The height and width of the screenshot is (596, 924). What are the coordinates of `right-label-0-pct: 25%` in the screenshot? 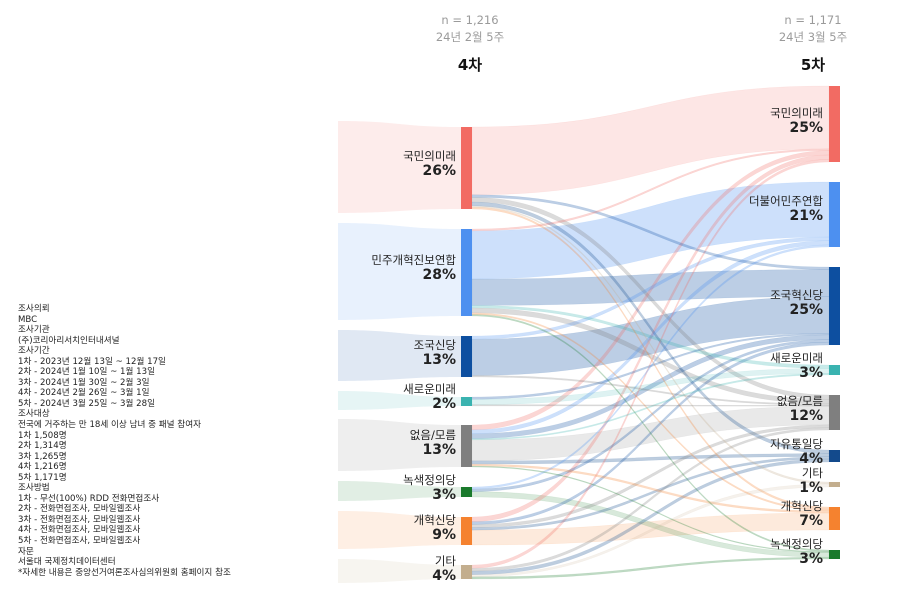 It's located at (806, 128).